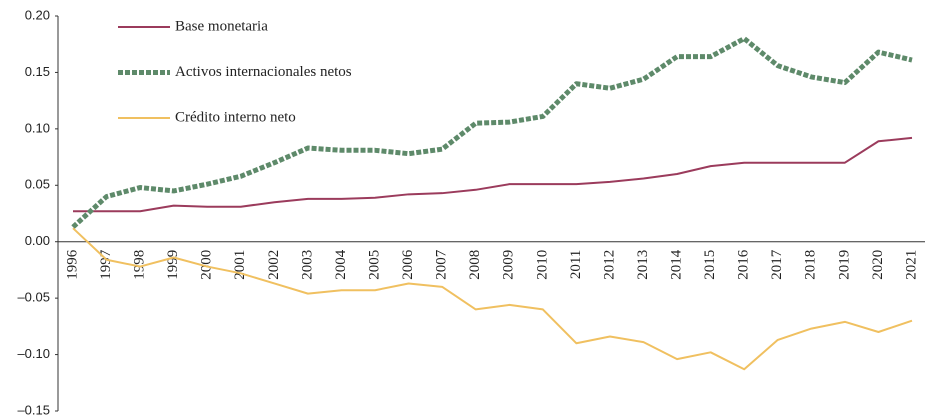 The height and width of the screenshot is (419, 925). What do you see at coordinates (777, 264) in the screenshot?
I see `x-tick-label: 2017` at bounding box center [777, 264].